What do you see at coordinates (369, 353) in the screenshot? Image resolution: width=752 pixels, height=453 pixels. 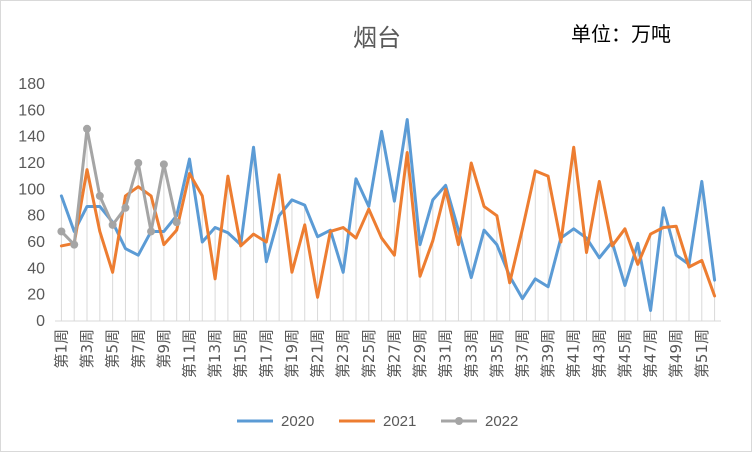 I see `x-tick-label: 第25周` at bounding box center [369, 353].